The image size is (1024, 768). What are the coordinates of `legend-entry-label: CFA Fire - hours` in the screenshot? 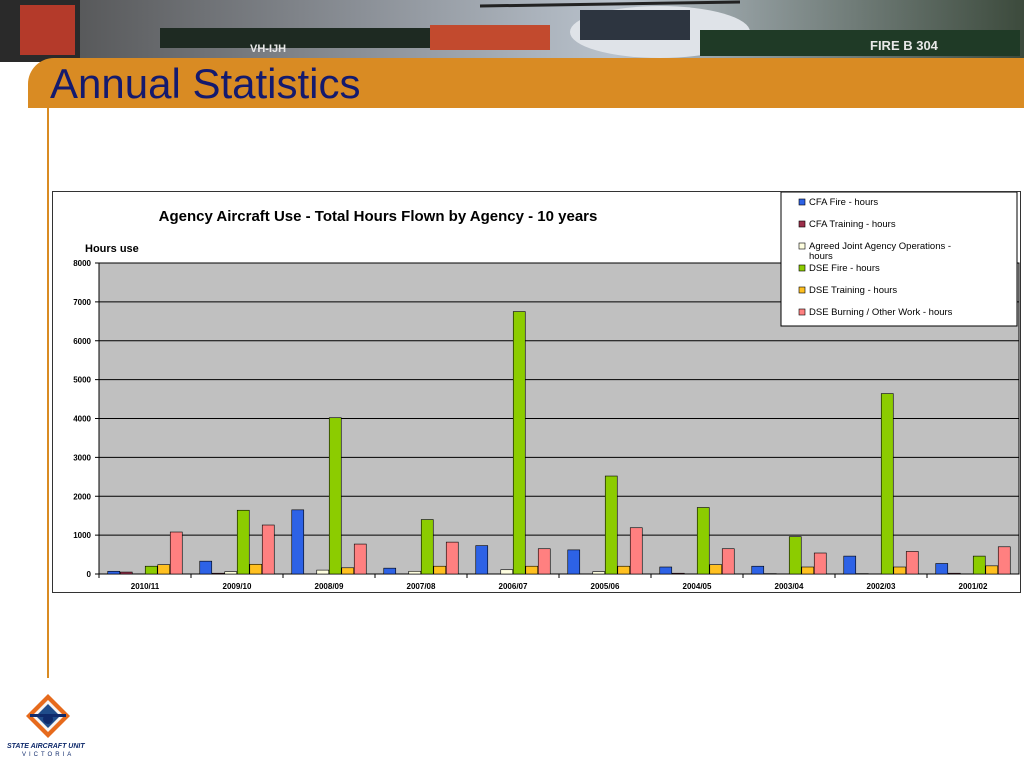 It's located at (843, 202).